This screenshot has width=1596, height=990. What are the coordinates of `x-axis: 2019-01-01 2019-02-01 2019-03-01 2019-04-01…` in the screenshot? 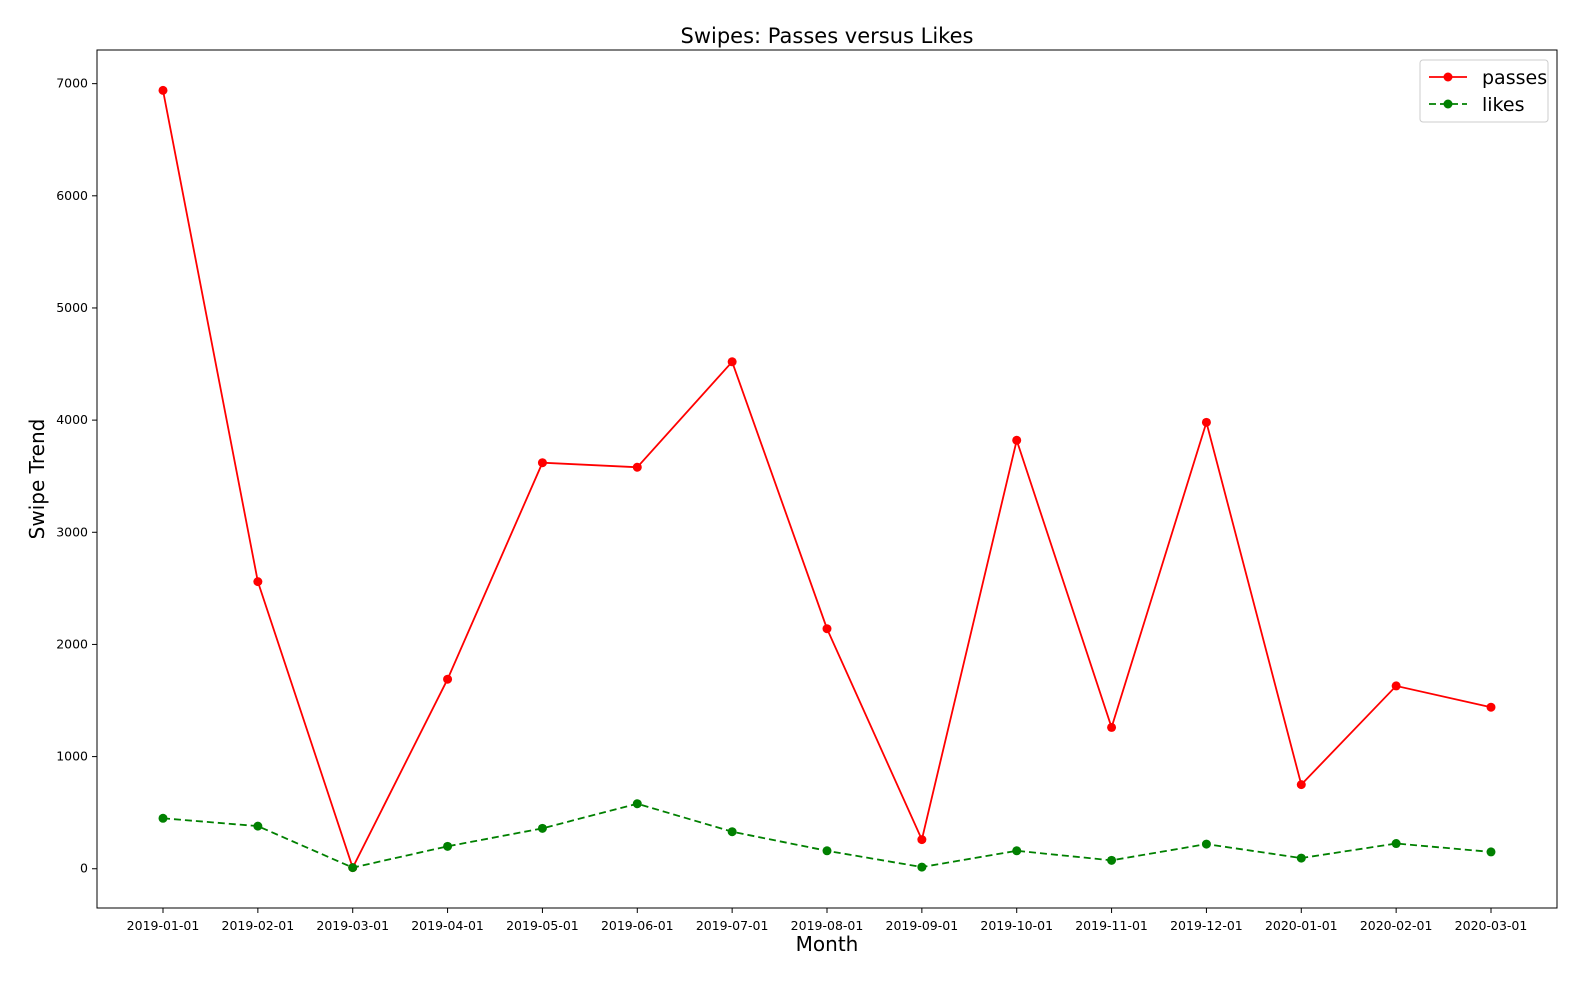 It's located at (827, 920).